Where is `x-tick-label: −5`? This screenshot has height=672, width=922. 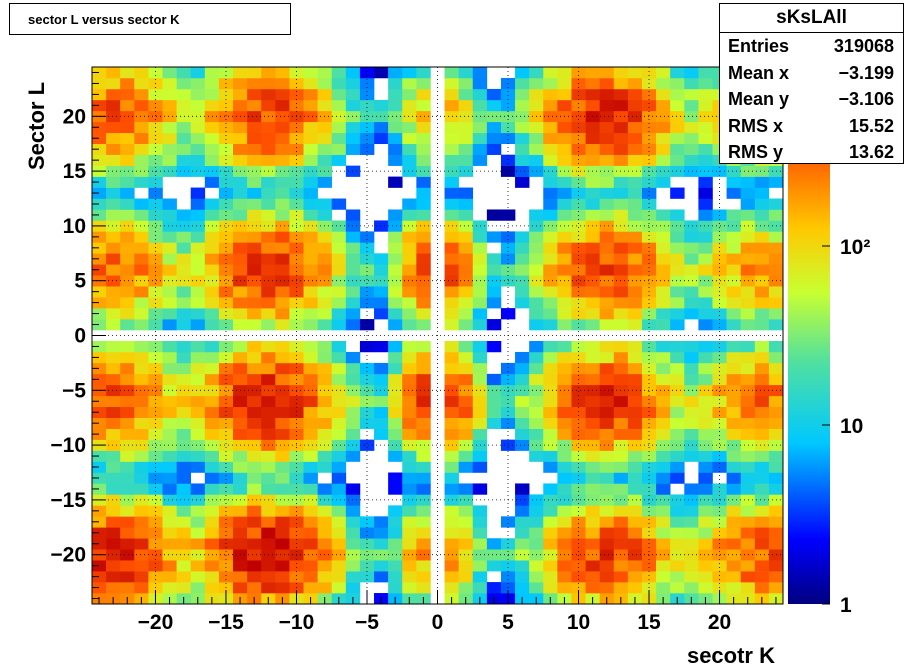
x-tick-label: −5 is located at coordinates (367, 622).